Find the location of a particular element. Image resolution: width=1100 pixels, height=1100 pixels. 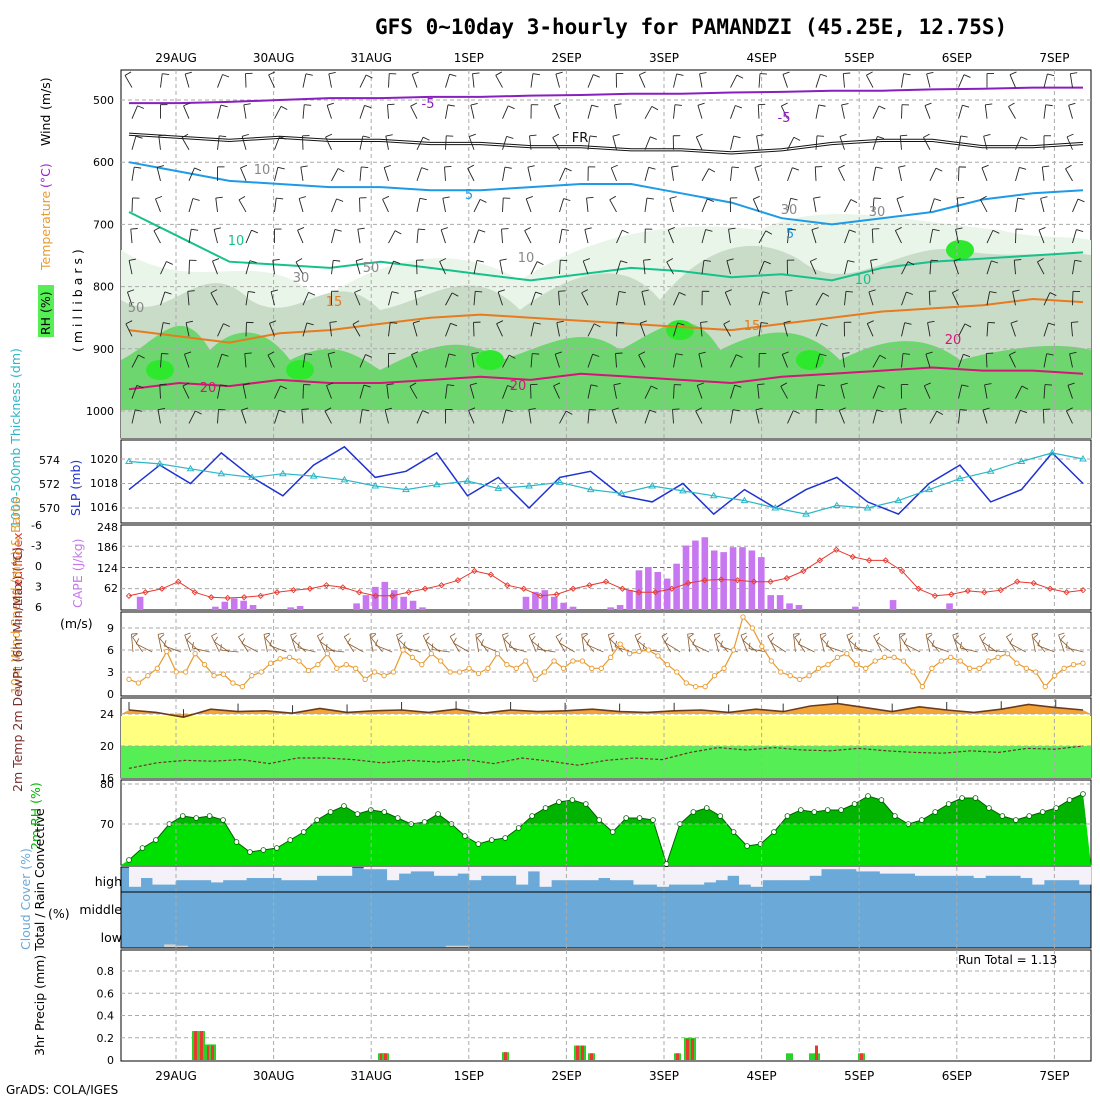

isotherm-line is located at coordinates (606, 246).